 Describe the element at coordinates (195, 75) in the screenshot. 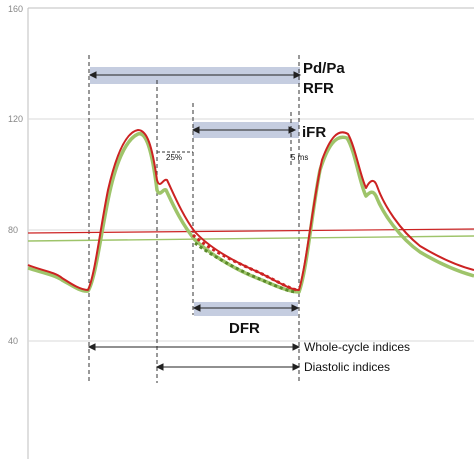

I see `pdpa-rfr-arrow` at that location.